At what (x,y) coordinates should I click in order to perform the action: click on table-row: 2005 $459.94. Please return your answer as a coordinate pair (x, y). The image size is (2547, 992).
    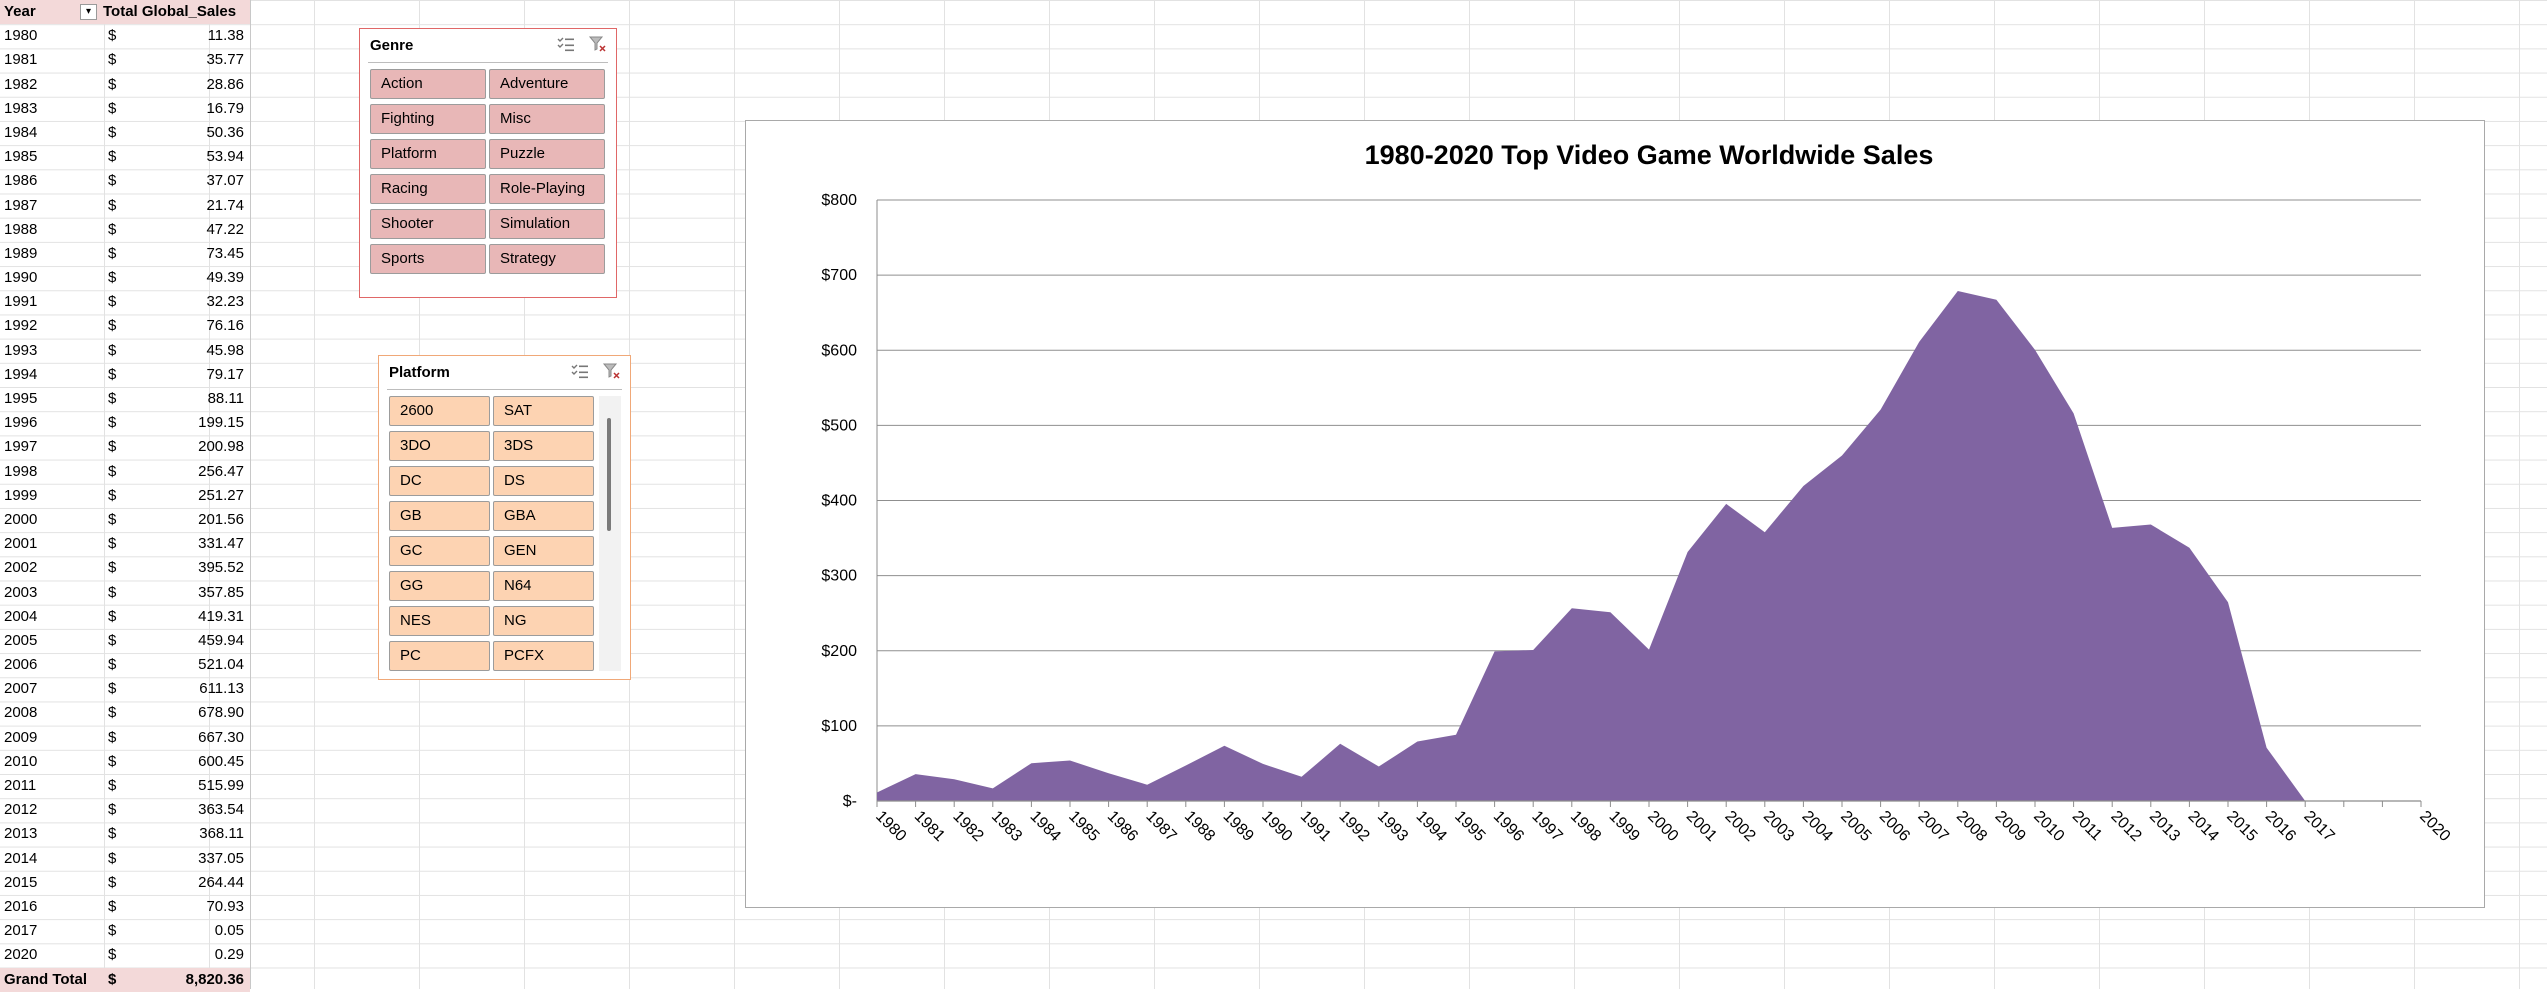
    Looking at the image, I should click on (125, 641).